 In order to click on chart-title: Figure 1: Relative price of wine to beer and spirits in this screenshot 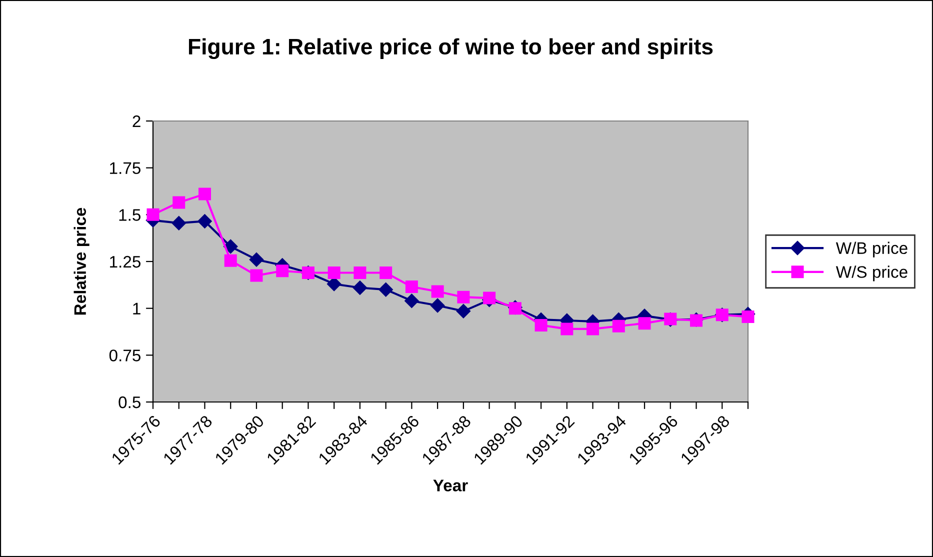, I will do `click(450, 49)`.